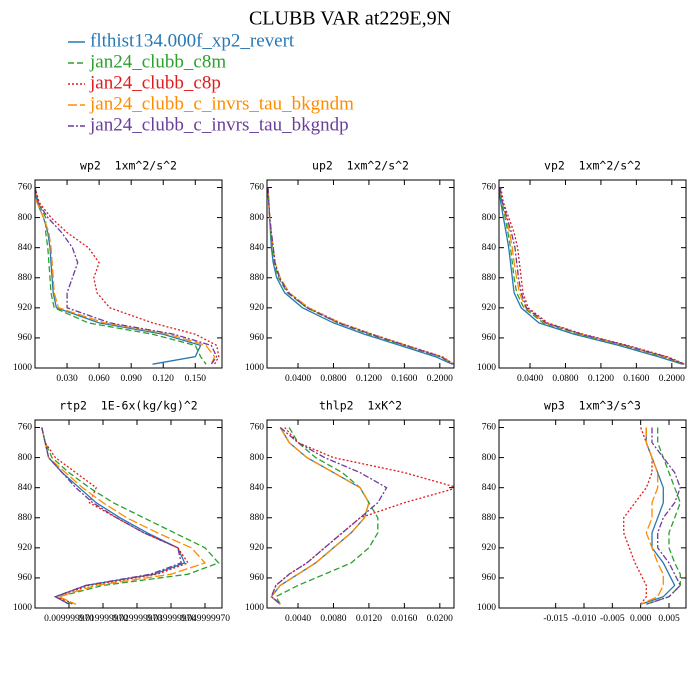 This screenshot has width=700, height=700. Describe the element at coordinates (298, 619) in the screenshot. I see `x-tick-label: 0.0040` at that location.